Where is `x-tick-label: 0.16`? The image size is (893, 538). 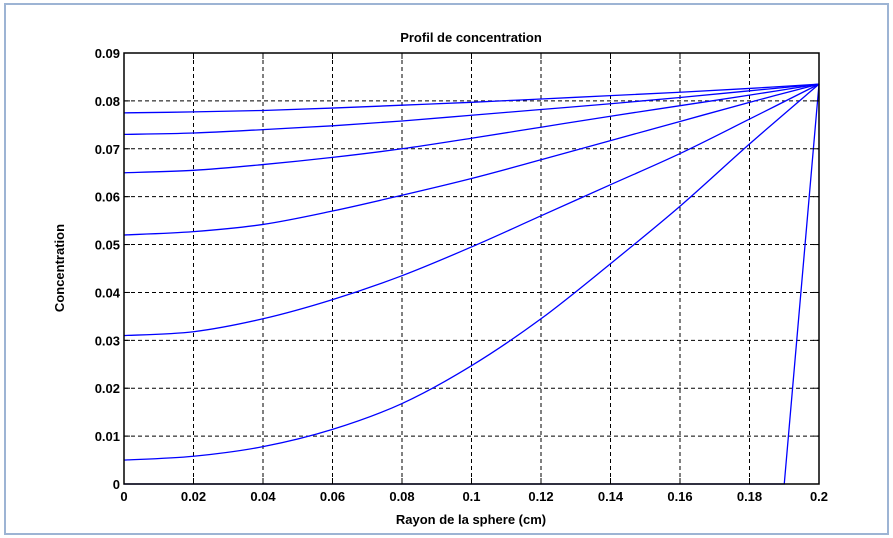
x-tick-label: 0.16 is located at coordinates (679, 496).